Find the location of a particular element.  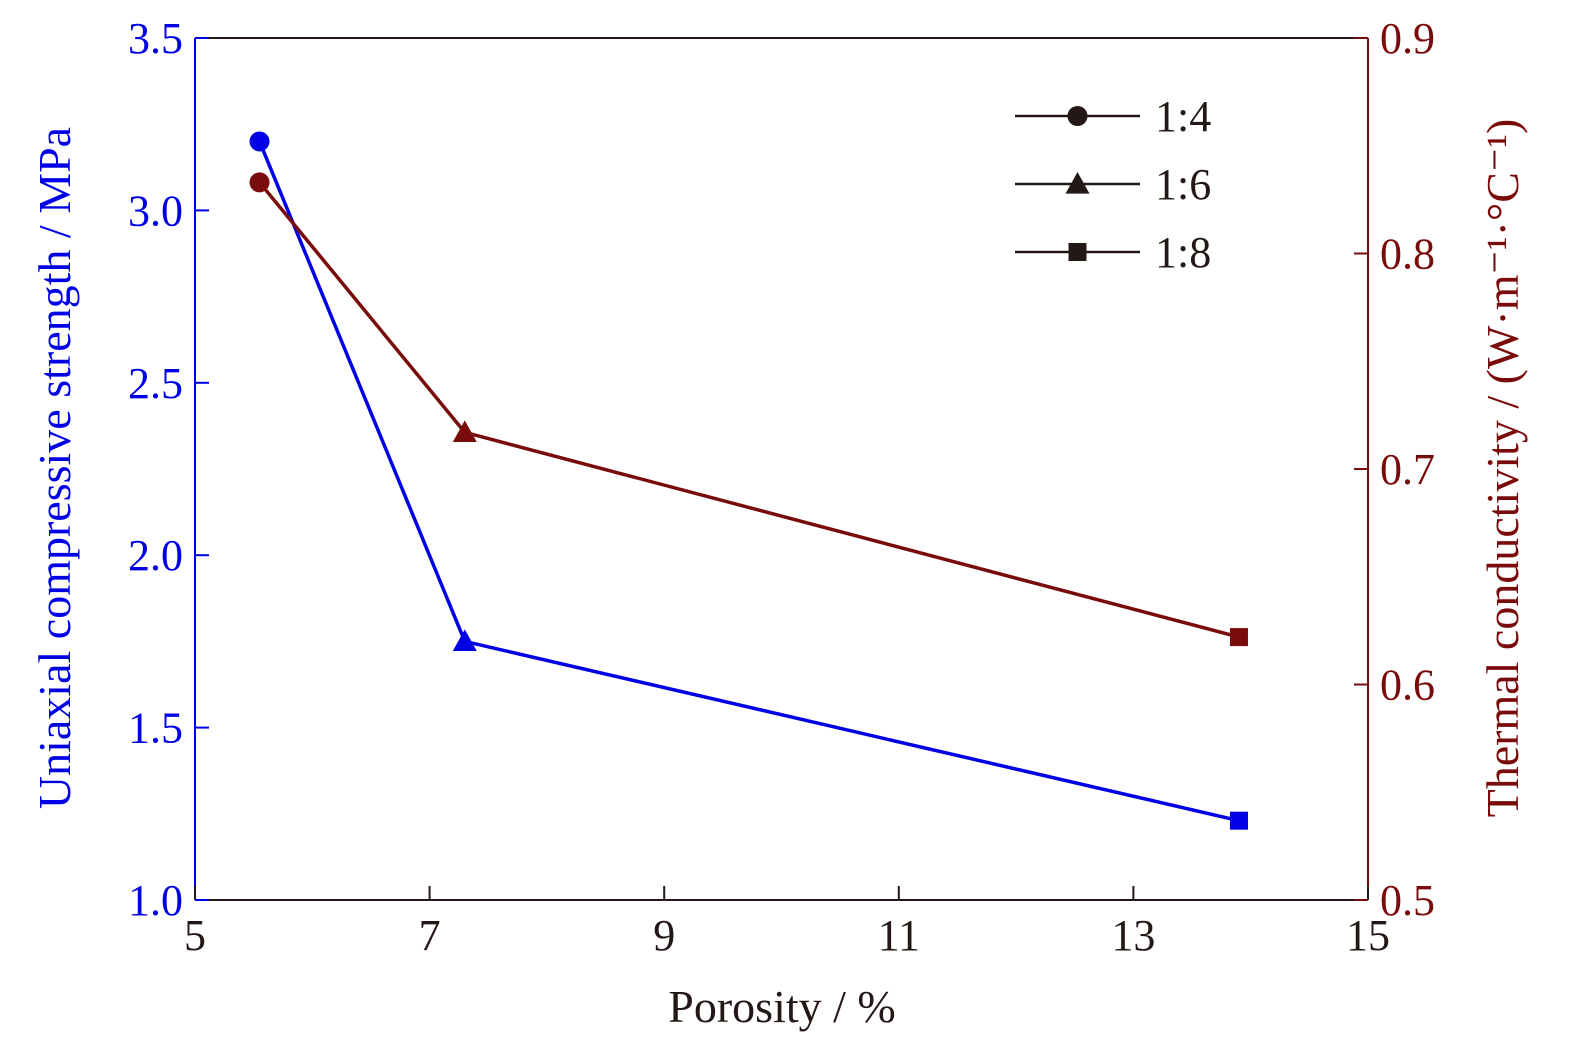

left-y-tick-label: 3.5 is located at coordinates (155, 38).